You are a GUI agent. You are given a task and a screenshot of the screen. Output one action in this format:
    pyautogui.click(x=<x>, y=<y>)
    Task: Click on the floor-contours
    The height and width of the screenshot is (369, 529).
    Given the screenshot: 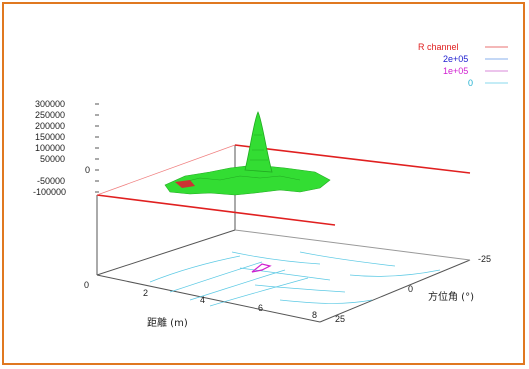 What is the action you would take?
    pyautogui.click(x=295, y=279)
    